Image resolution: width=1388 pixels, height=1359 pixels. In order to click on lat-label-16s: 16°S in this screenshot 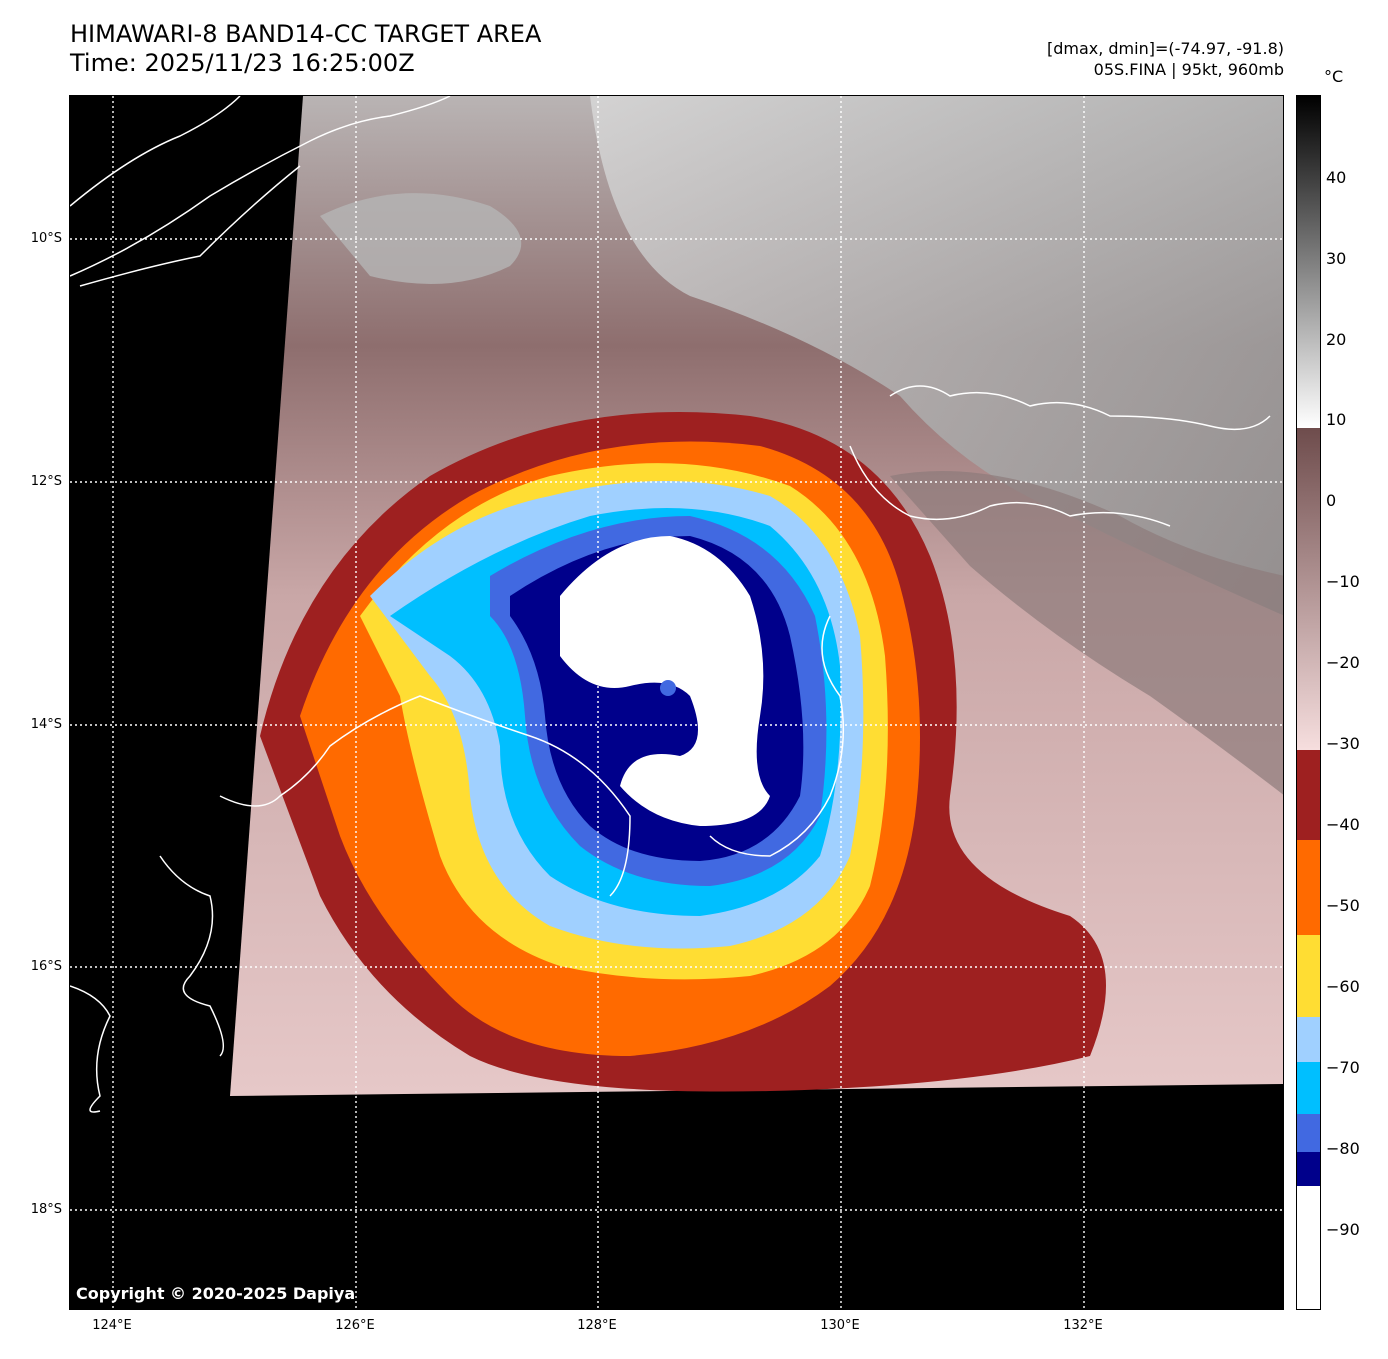, I will do `click(46, 966)`.